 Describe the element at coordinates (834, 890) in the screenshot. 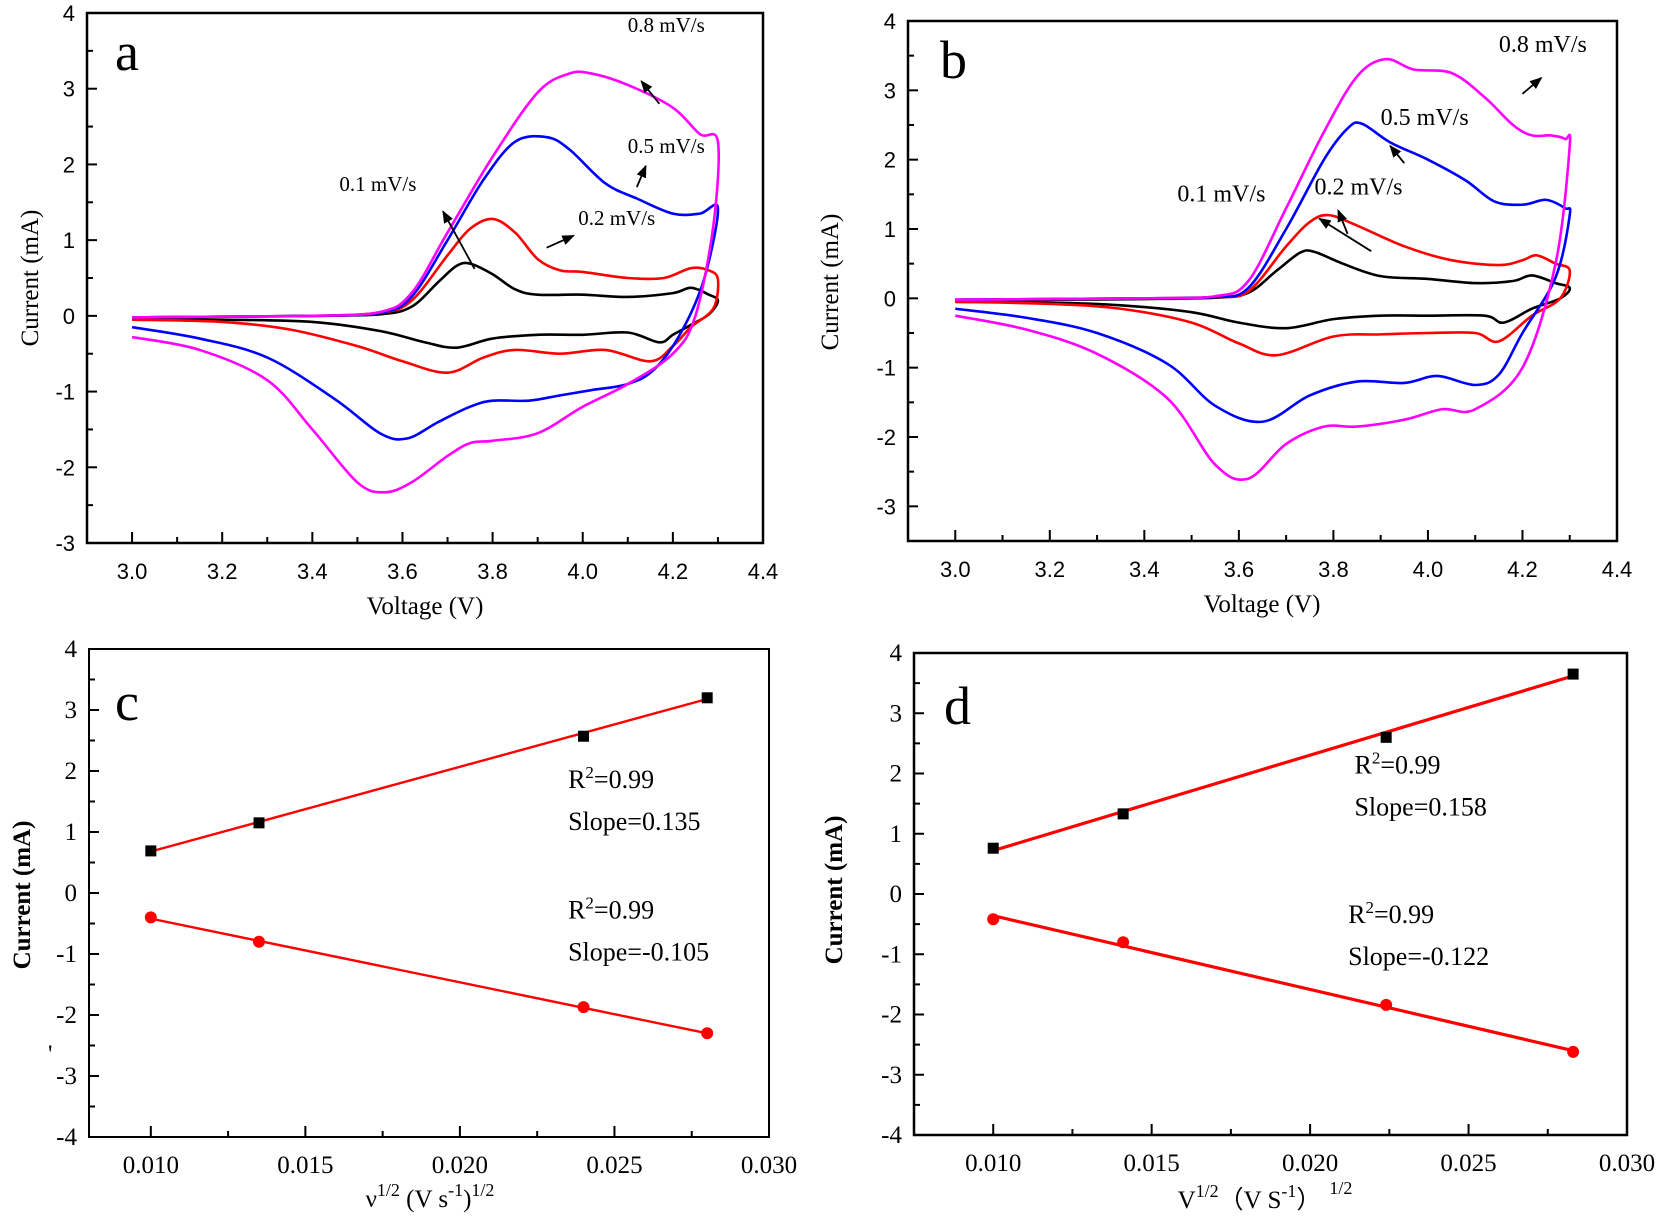

I see `panel-d-ylabel: Current (mA)` at that location.